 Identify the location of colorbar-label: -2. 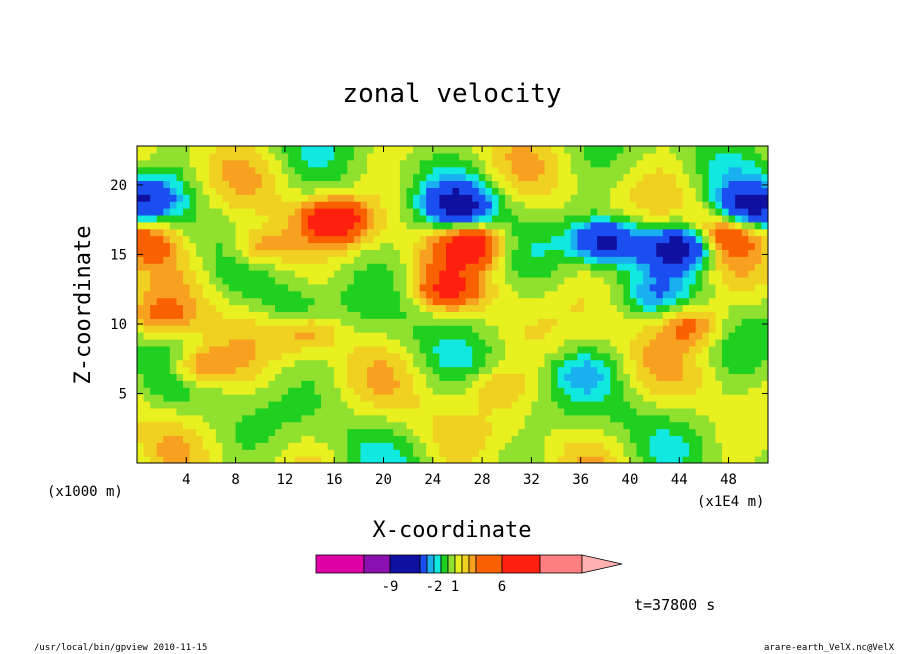
(434, 587).